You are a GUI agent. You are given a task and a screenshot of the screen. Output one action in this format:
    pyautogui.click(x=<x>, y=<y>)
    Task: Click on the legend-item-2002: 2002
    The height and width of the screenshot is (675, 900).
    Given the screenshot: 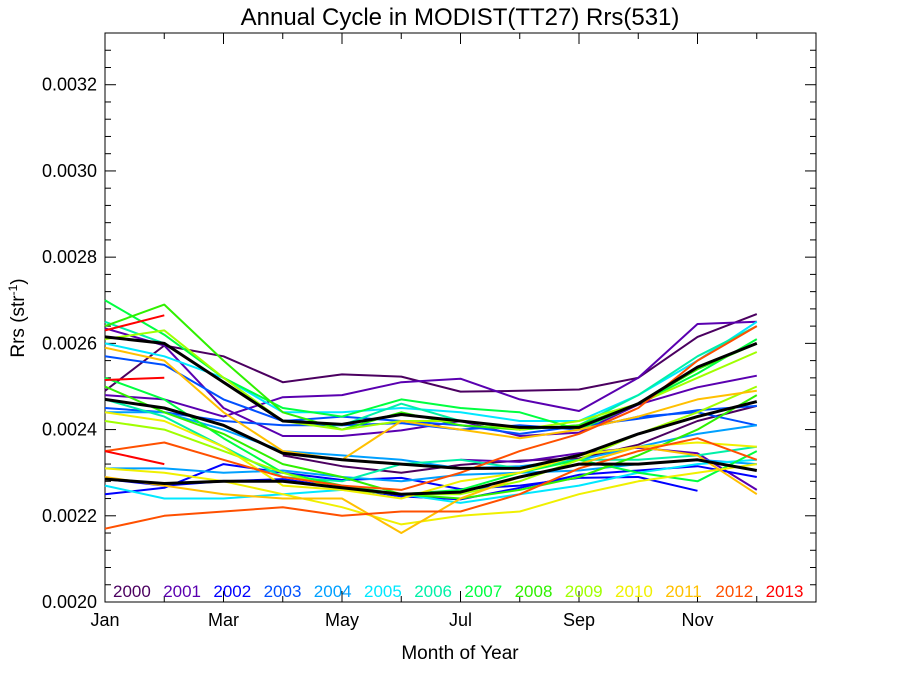 What is the action you would take?
    pyautogui.click(x=232, y=591)
    